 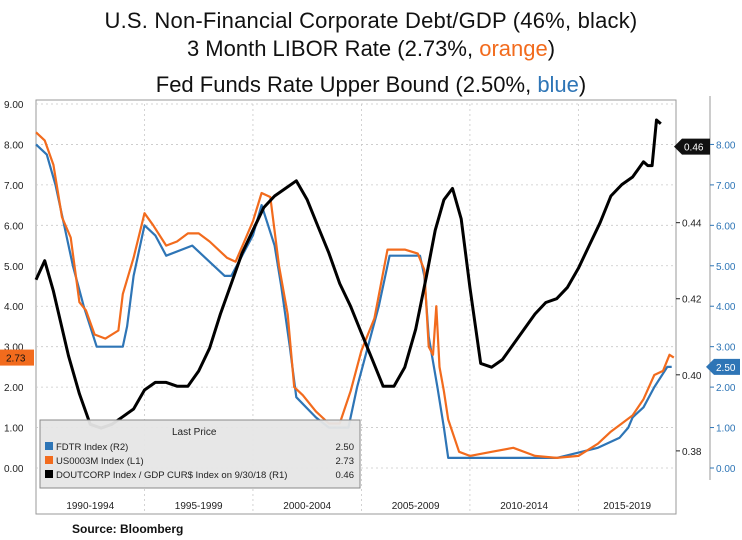 What do you see at coordinates (346, 84) in the screenshot?
I see `title-line-3-prefix: Fed Funds Rate Upper Bound (2.50%,` at bounding box center [346, 84].